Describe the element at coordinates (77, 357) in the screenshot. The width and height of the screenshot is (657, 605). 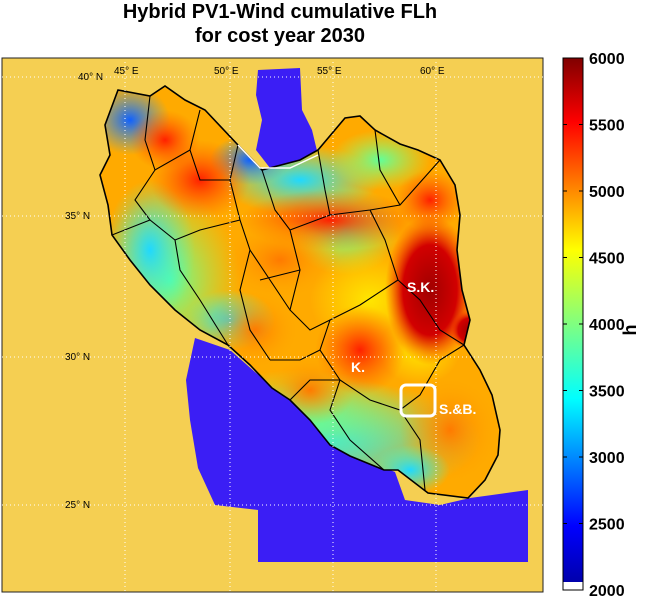
I see `lat-label-30: 30° N` at that location.